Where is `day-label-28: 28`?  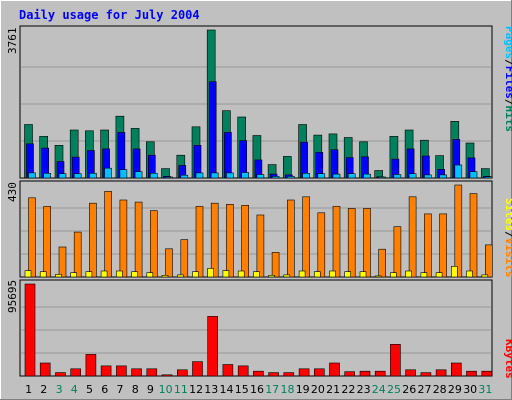 day-label-28: 28 is located at coordinates (440, 389).